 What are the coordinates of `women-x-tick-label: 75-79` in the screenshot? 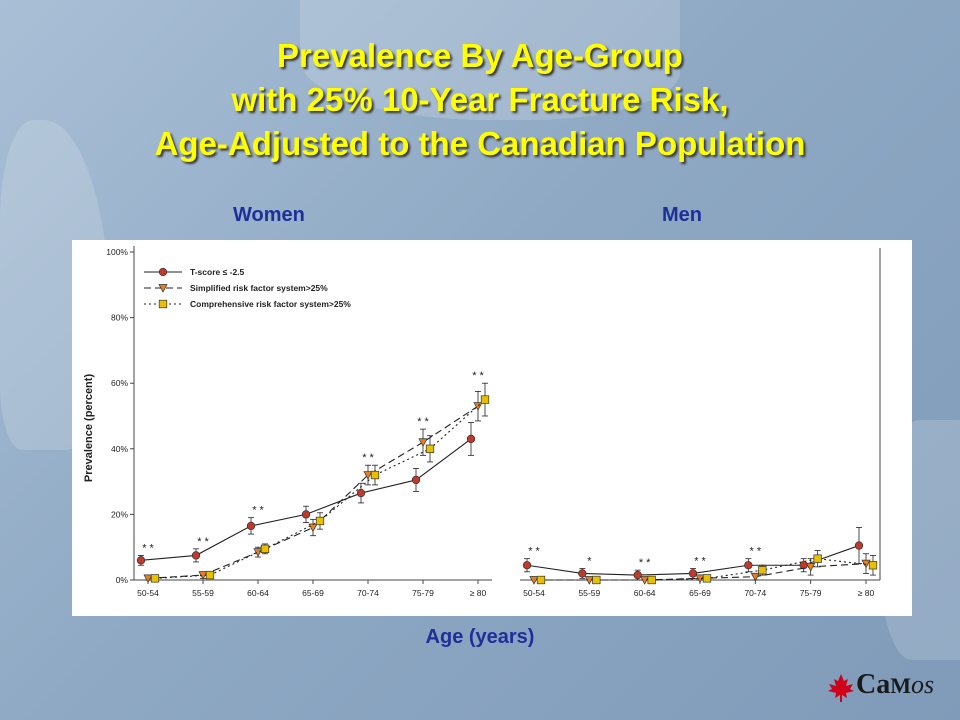 It's located at (423, 593).